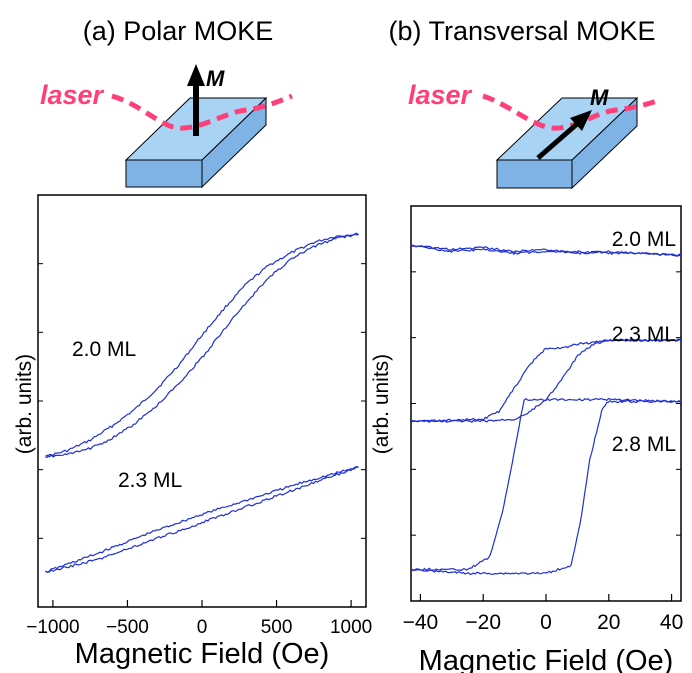 Image resolution: width=692 pixels, height=673 pixels. What do you see at coordinates (277, 627) in the screenshot?
I see `x-tick-label: 500` at bounding box center [277, 627].